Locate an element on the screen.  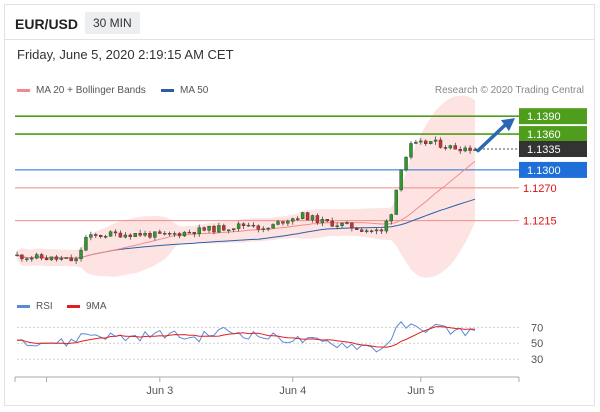
level-text: 1.1215 is located at coordinates (540, 222).